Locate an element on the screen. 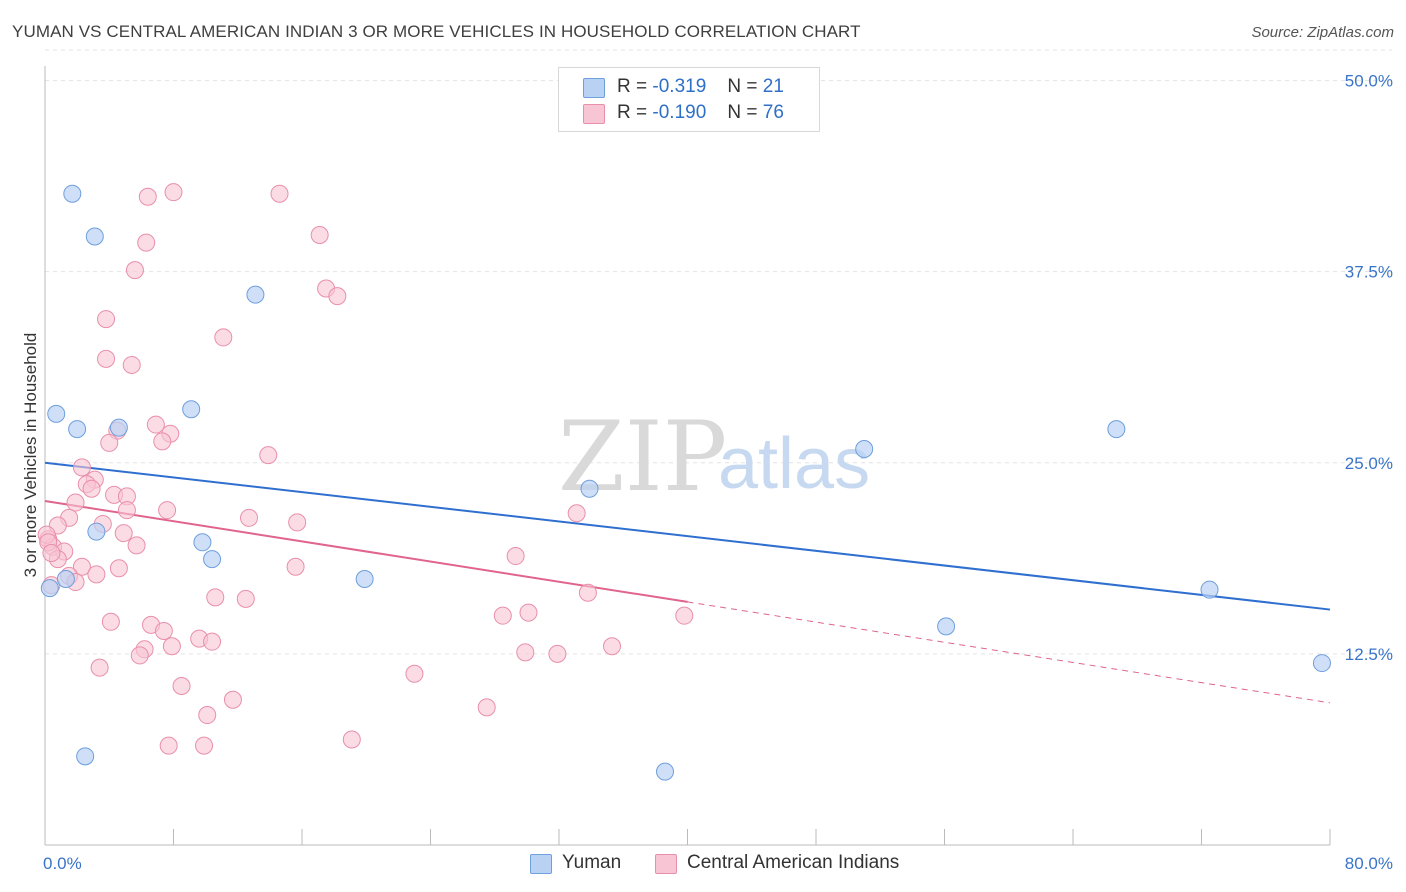  watermark: ZIP atlas is located at coordinates (714, 457).